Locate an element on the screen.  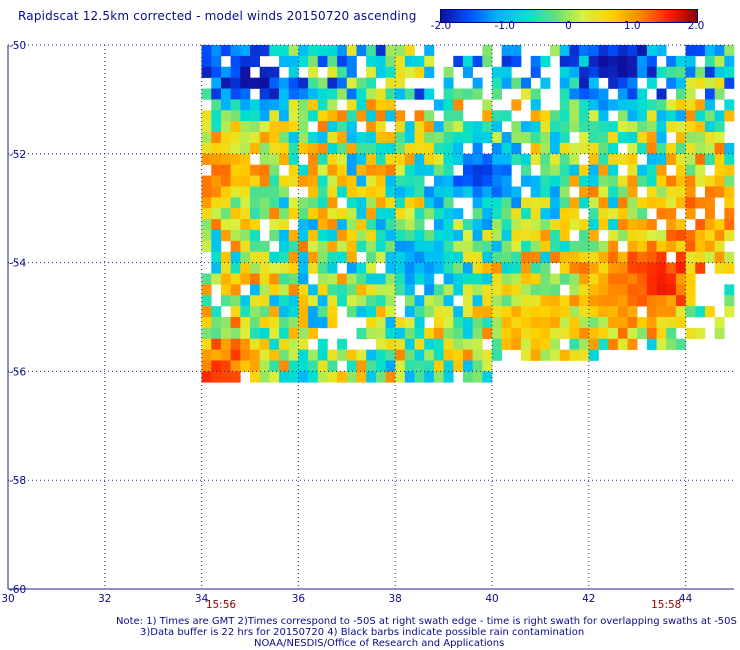
x-tick-label: 42 is located at coordinates (588, 599).